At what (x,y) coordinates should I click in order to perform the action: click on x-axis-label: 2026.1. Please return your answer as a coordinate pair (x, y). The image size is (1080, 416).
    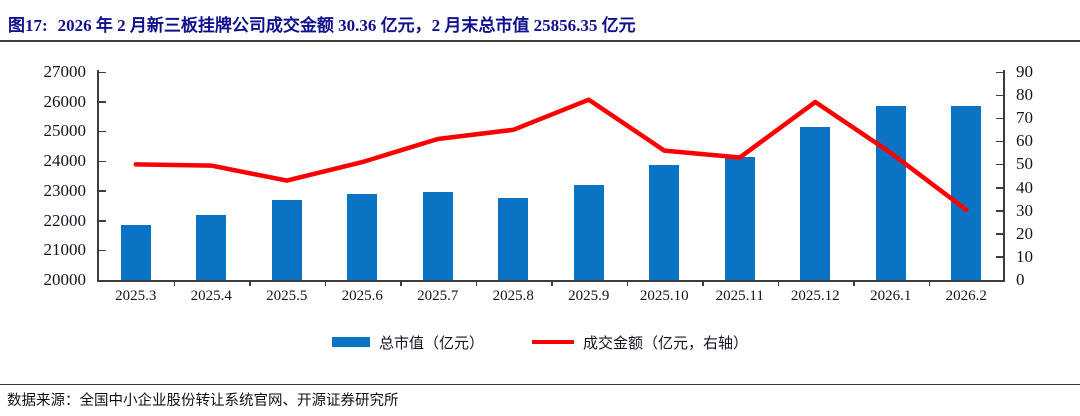
    Looking at the image, I should click on (891, 296).